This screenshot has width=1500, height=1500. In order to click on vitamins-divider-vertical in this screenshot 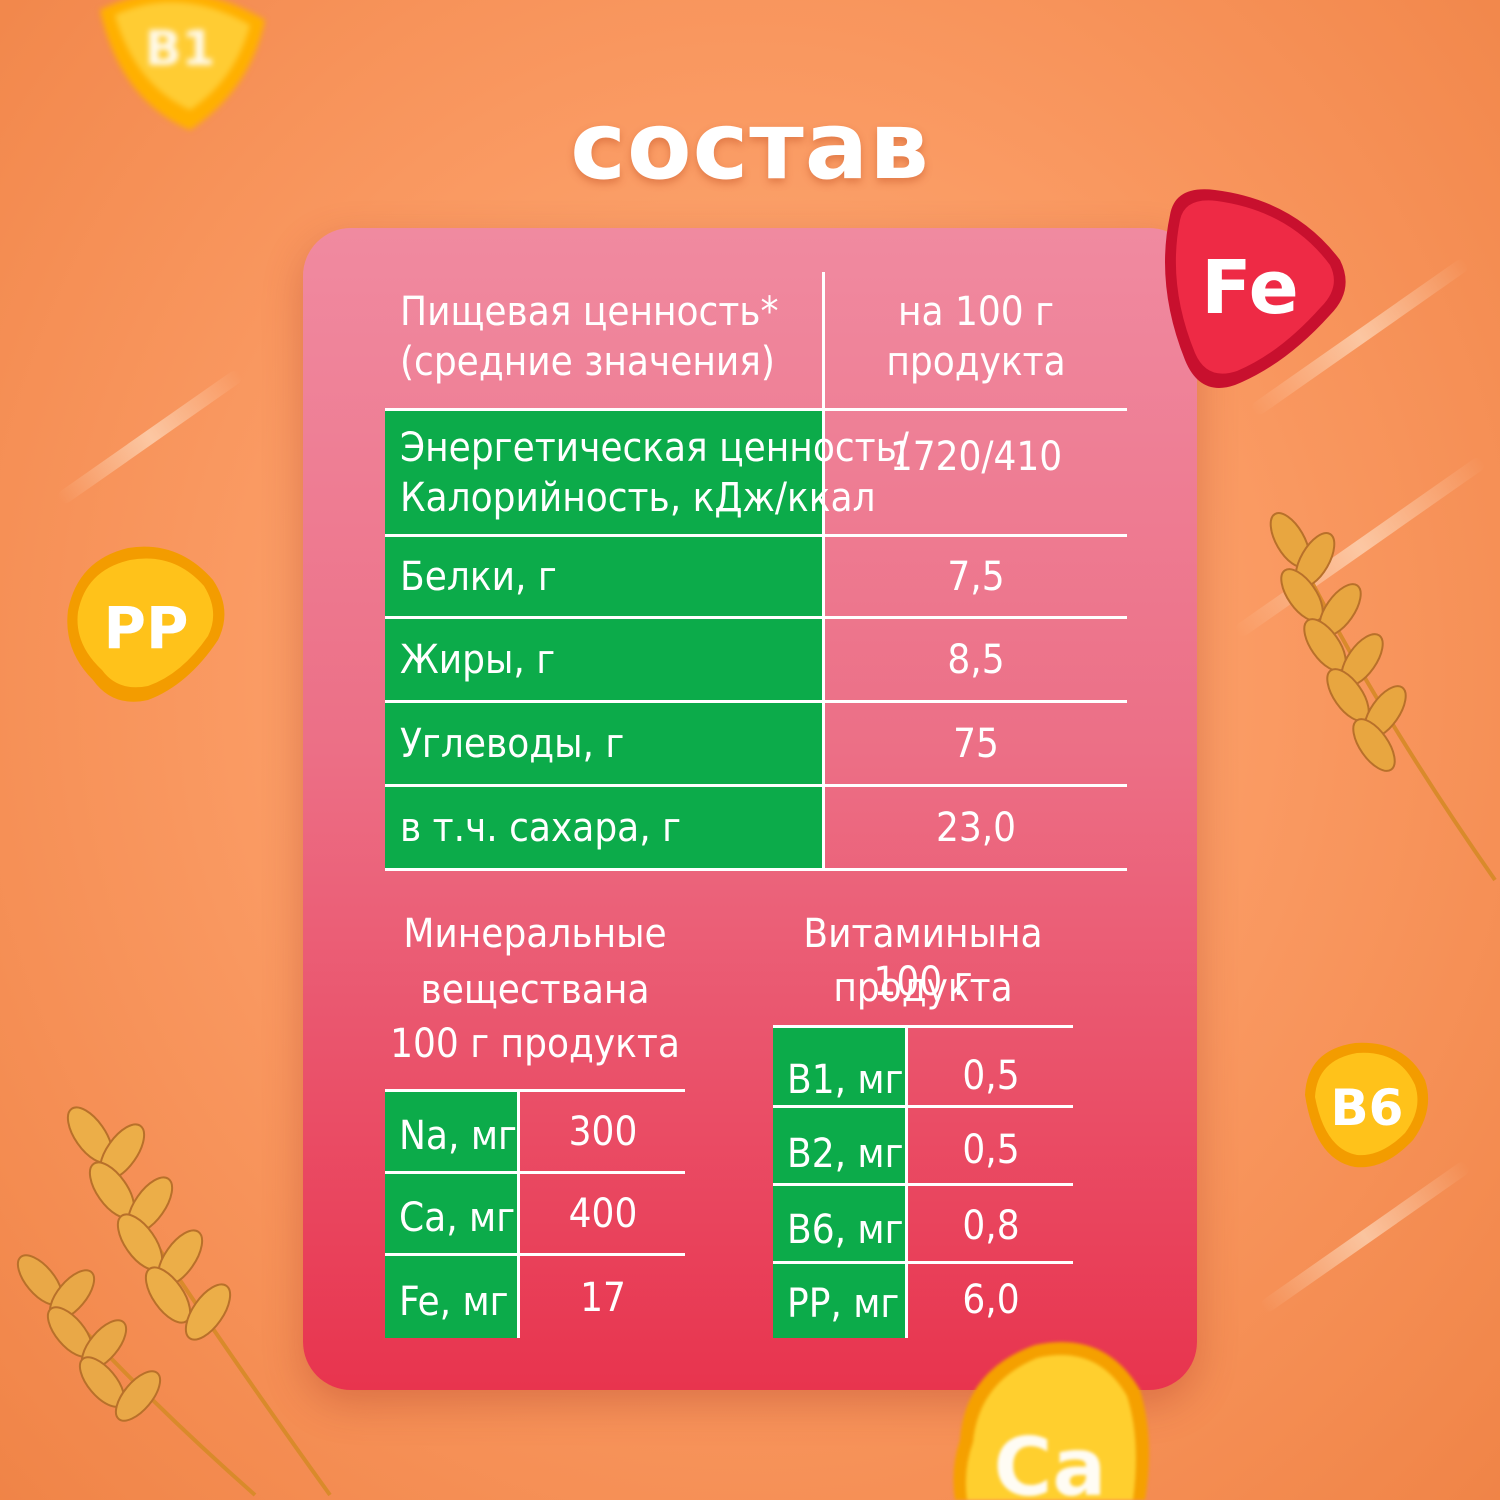, I will do `click(906, 1182)`.